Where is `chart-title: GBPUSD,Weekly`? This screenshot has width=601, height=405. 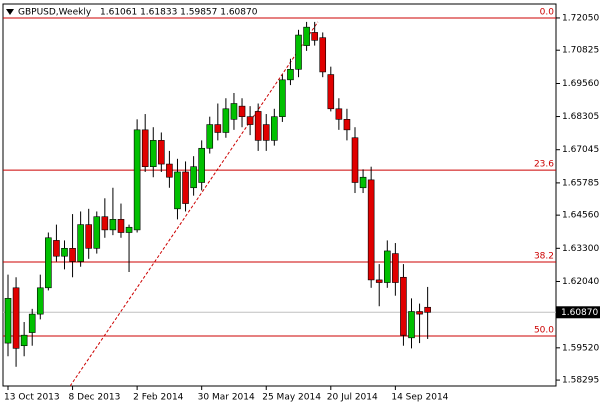
chart-title: GBPUSD,Weekly is located at coordinates (55, 13).